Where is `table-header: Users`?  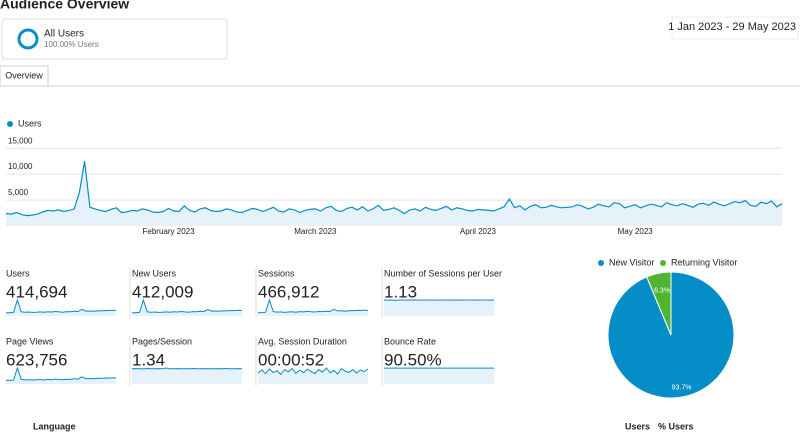 table-header: Users is located at coordinates (637, 426).